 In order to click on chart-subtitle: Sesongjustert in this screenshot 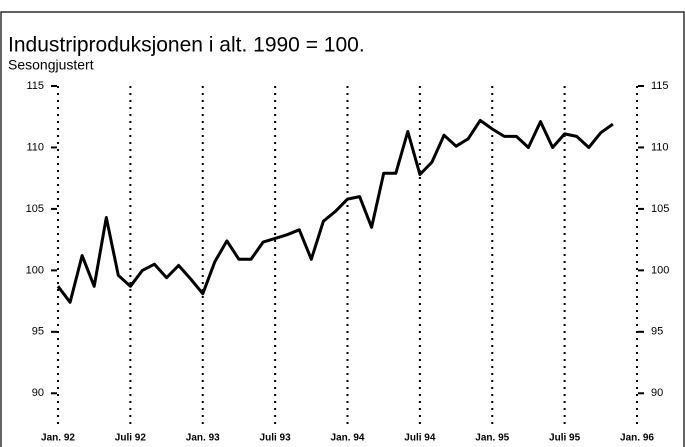, I will do `click(51, 65)`.